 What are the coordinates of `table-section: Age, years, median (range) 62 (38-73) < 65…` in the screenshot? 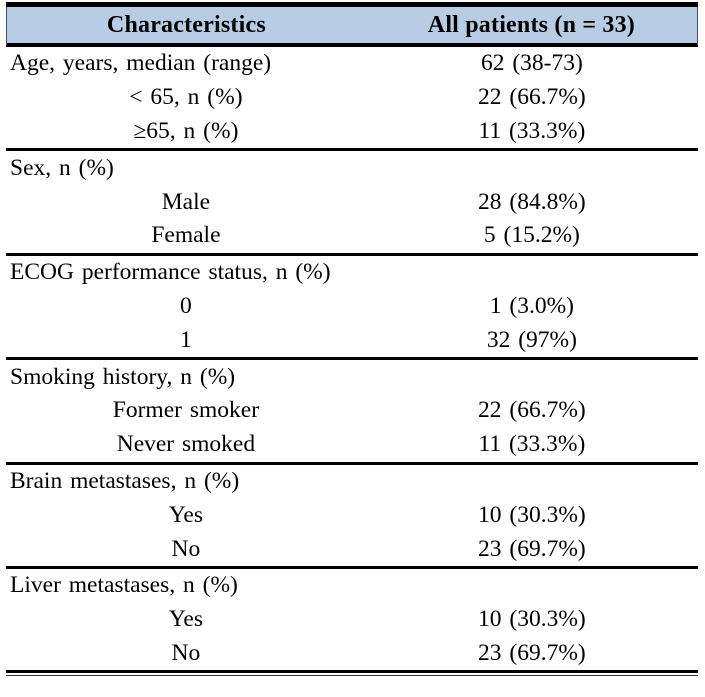 It's located at (352, 97).